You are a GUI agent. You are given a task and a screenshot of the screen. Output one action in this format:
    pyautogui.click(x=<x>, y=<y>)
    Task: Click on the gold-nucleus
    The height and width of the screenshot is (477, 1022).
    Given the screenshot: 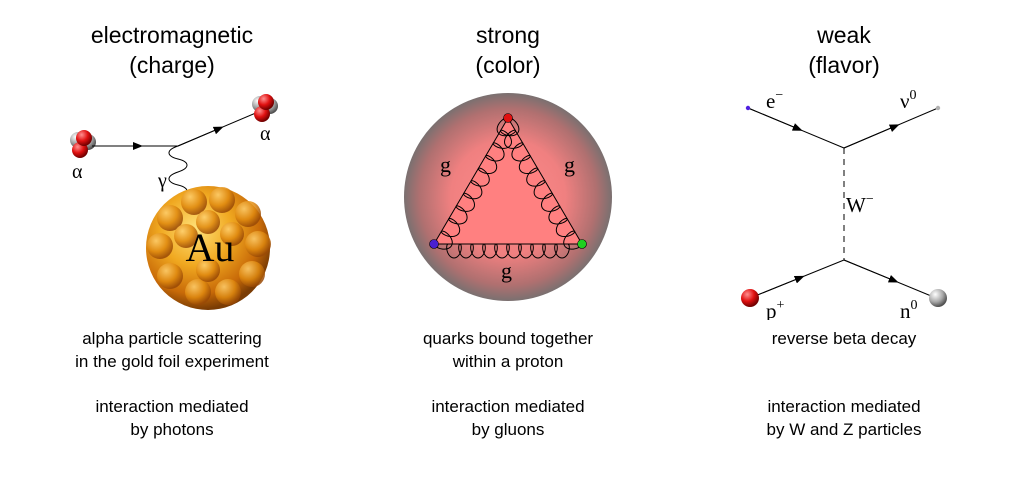 What is the action you would take?
    pyautogui.click(x=208, y=248)
    